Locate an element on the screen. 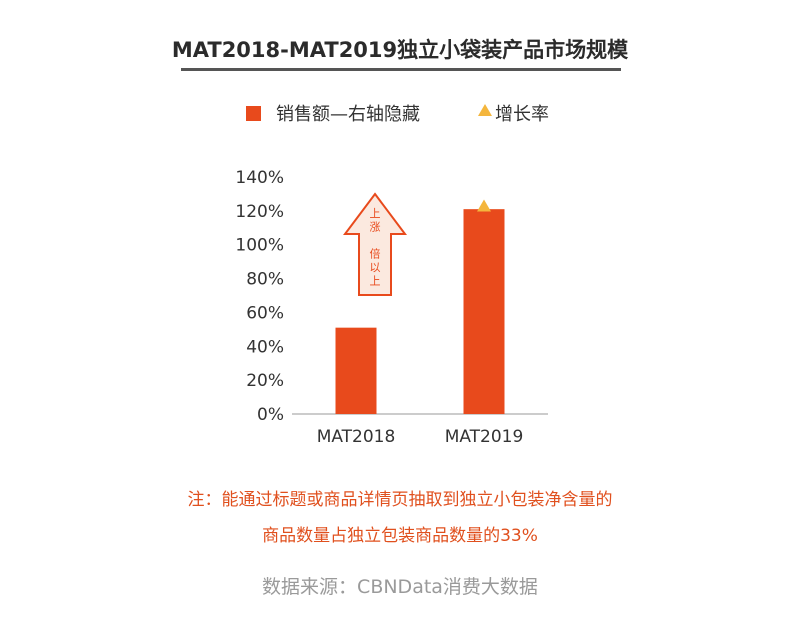 This screenshot has width=800, height=627. x-tick-label: MAT2018 is located at coordinates (356, 437).